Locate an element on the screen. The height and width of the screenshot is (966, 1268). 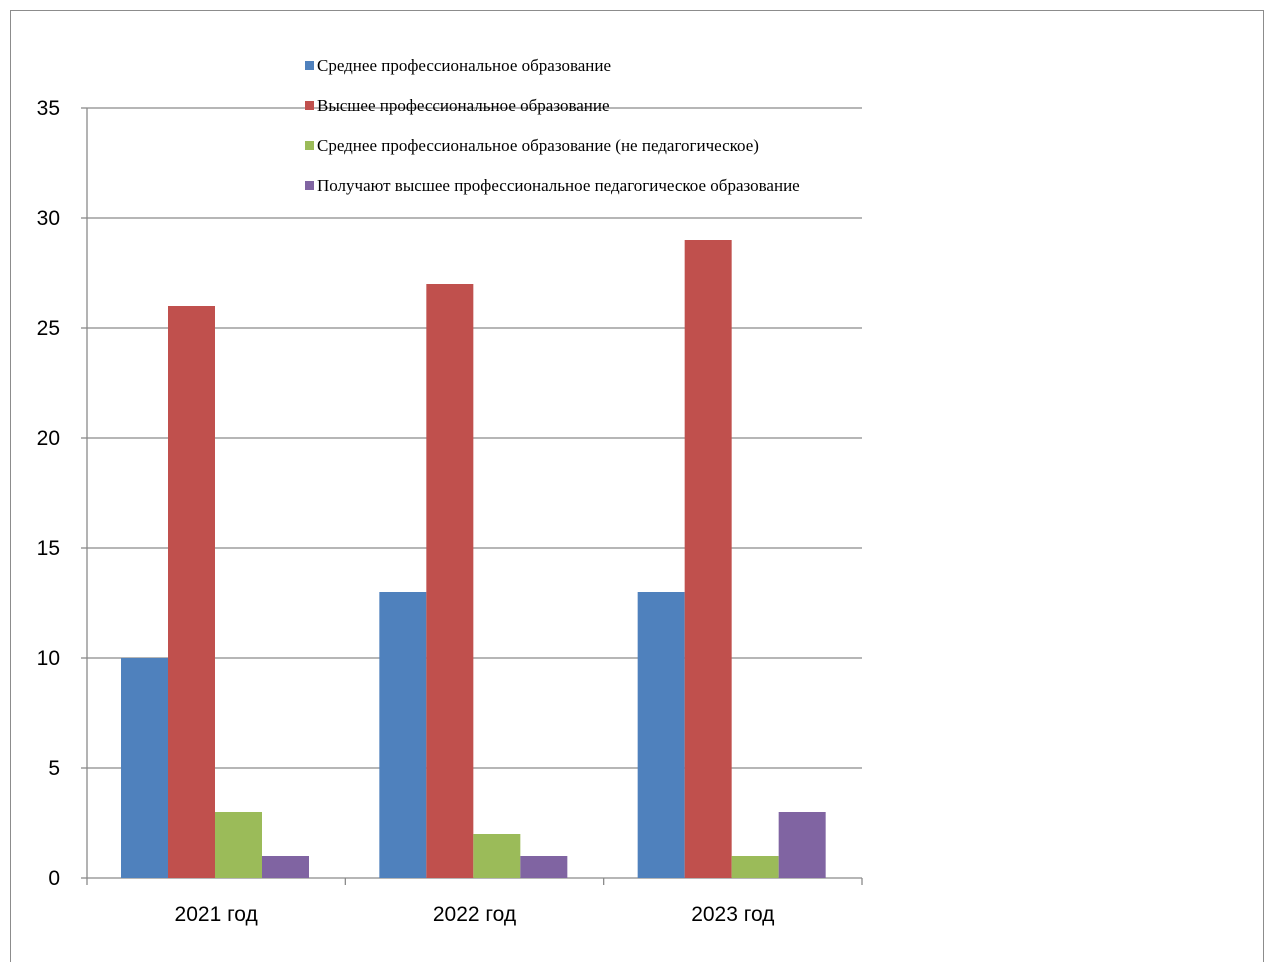
y-tick-label: 25 is located at coordinates (48, 328).